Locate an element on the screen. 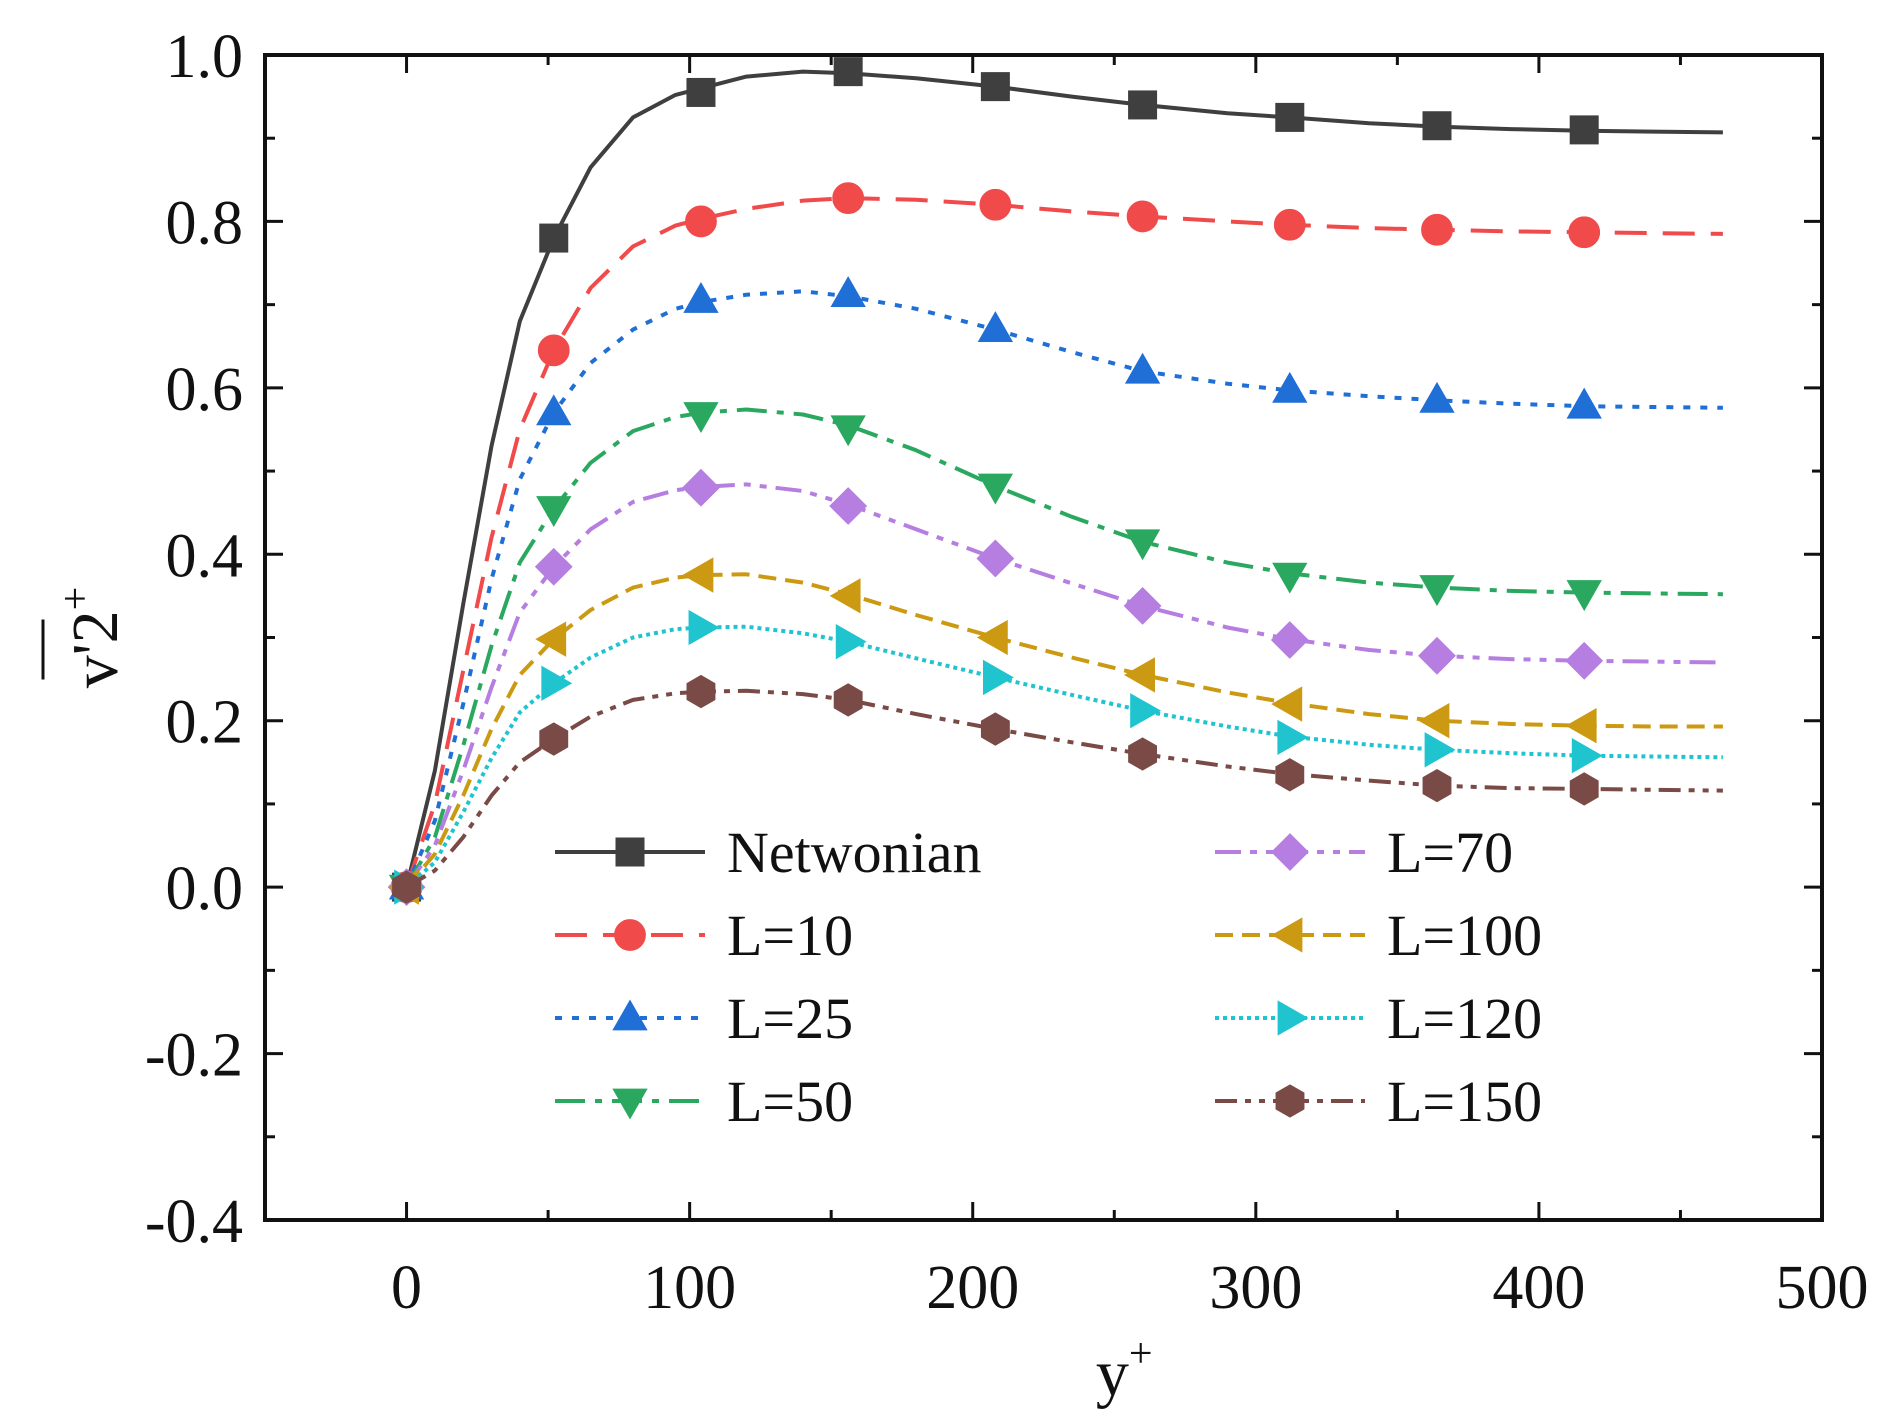 The height and width of the screenshot is (1419, 1892). x-axis-title: y+ is located at coordinates (1124, 1370).